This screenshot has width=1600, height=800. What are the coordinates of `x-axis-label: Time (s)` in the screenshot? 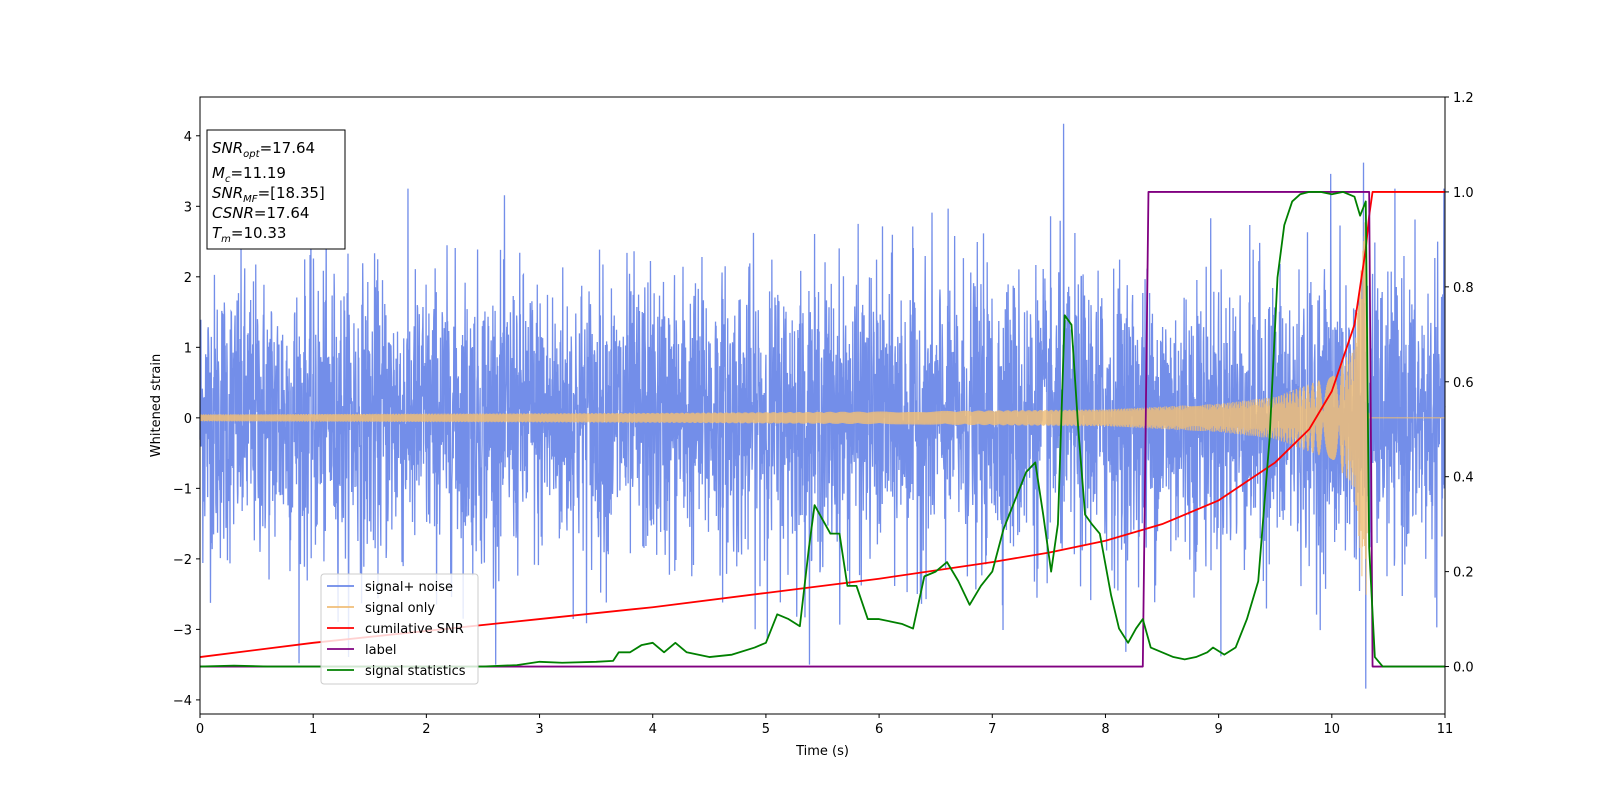 It's located at (822, 751).